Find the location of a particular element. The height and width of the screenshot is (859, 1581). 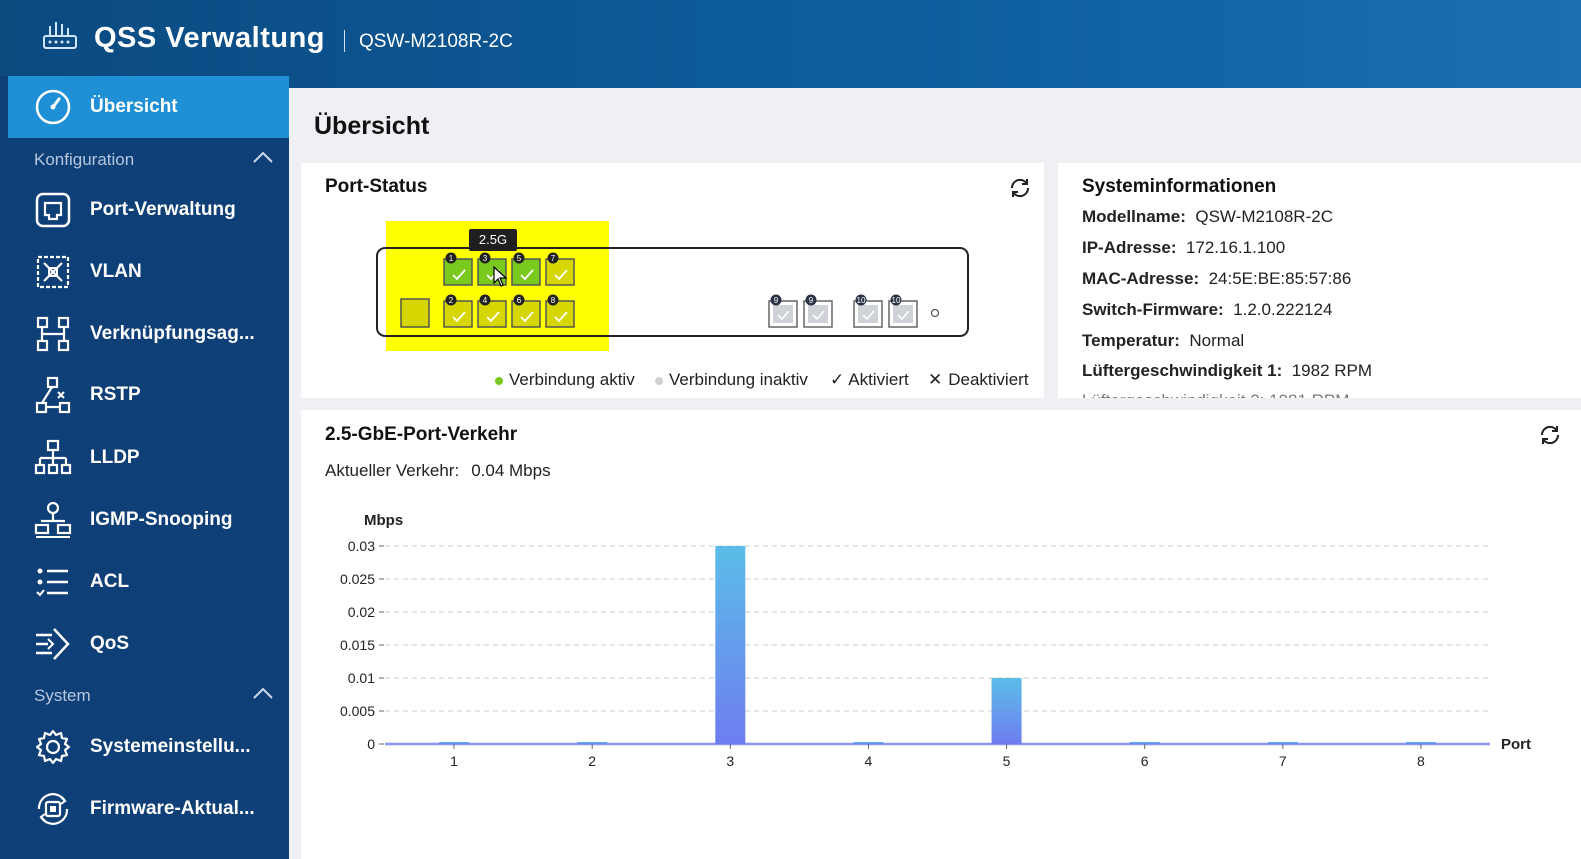

switch-front-panel: 1 3 5 7 2 4 6 8 9 9 10 10 is located at coordinates (672, 286).